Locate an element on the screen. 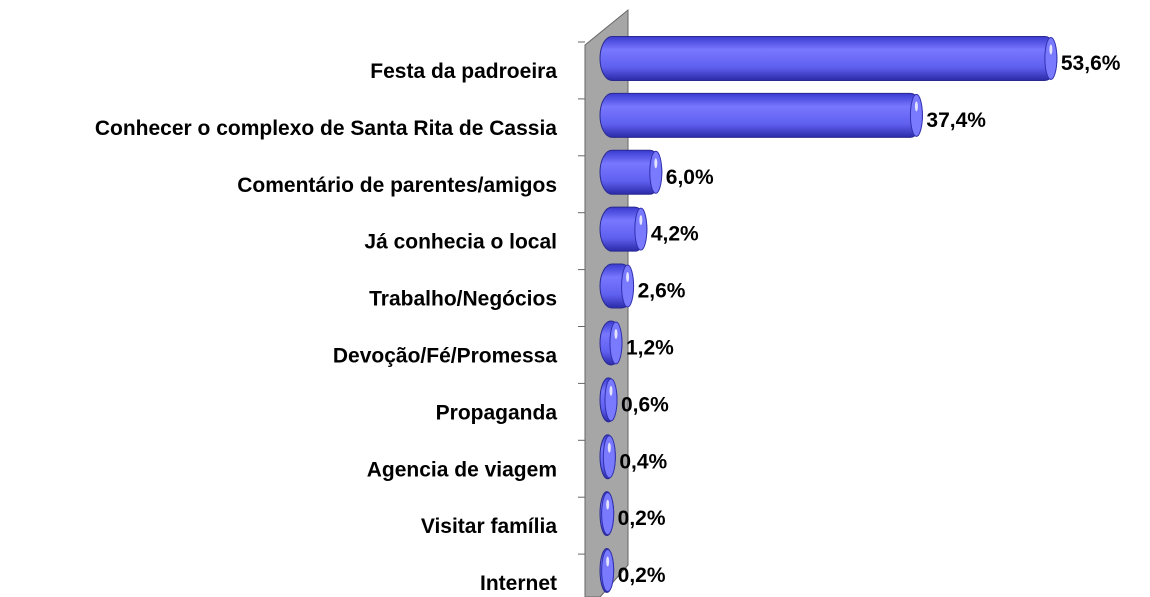 The width and height of the screenshot is (1150, 597). value-label: 4,2% is located at coordinates (675, 234).